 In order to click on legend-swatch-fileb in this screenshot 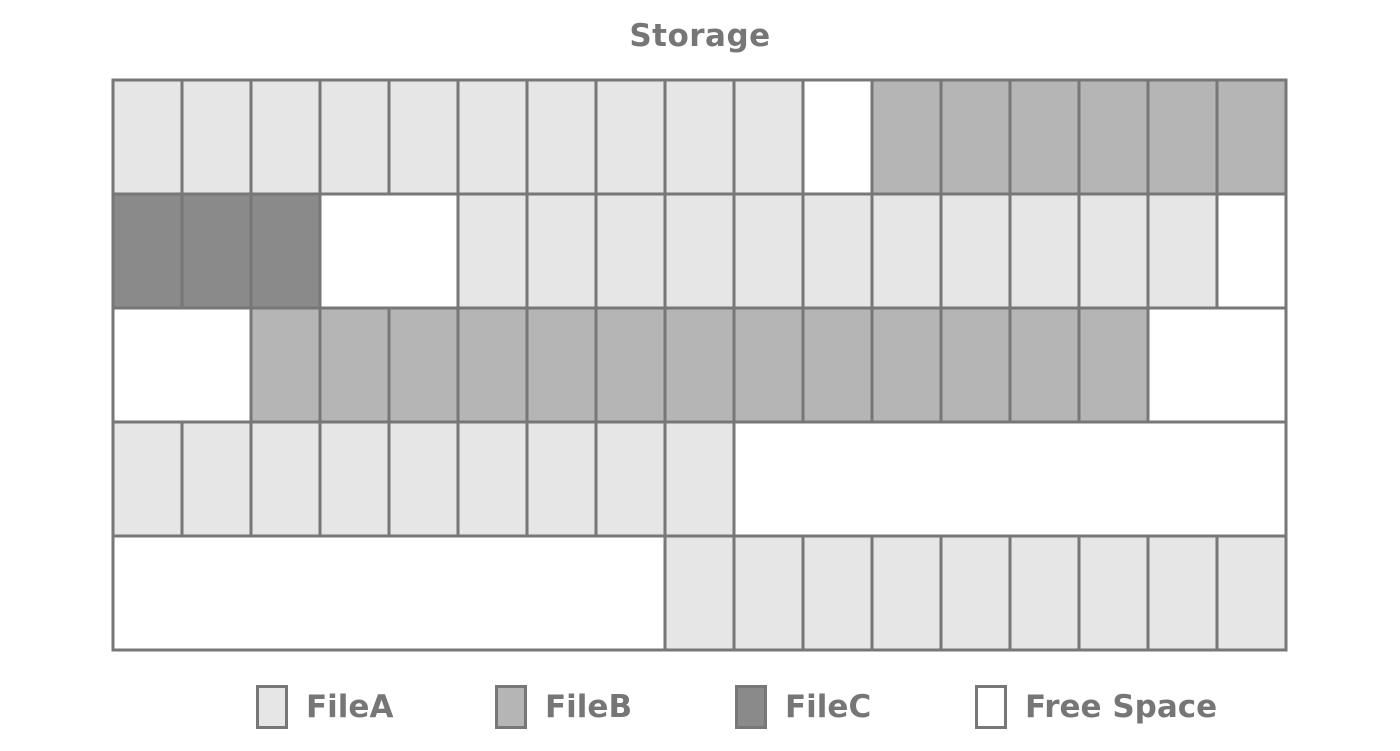, I will do `click(511, 707)`.